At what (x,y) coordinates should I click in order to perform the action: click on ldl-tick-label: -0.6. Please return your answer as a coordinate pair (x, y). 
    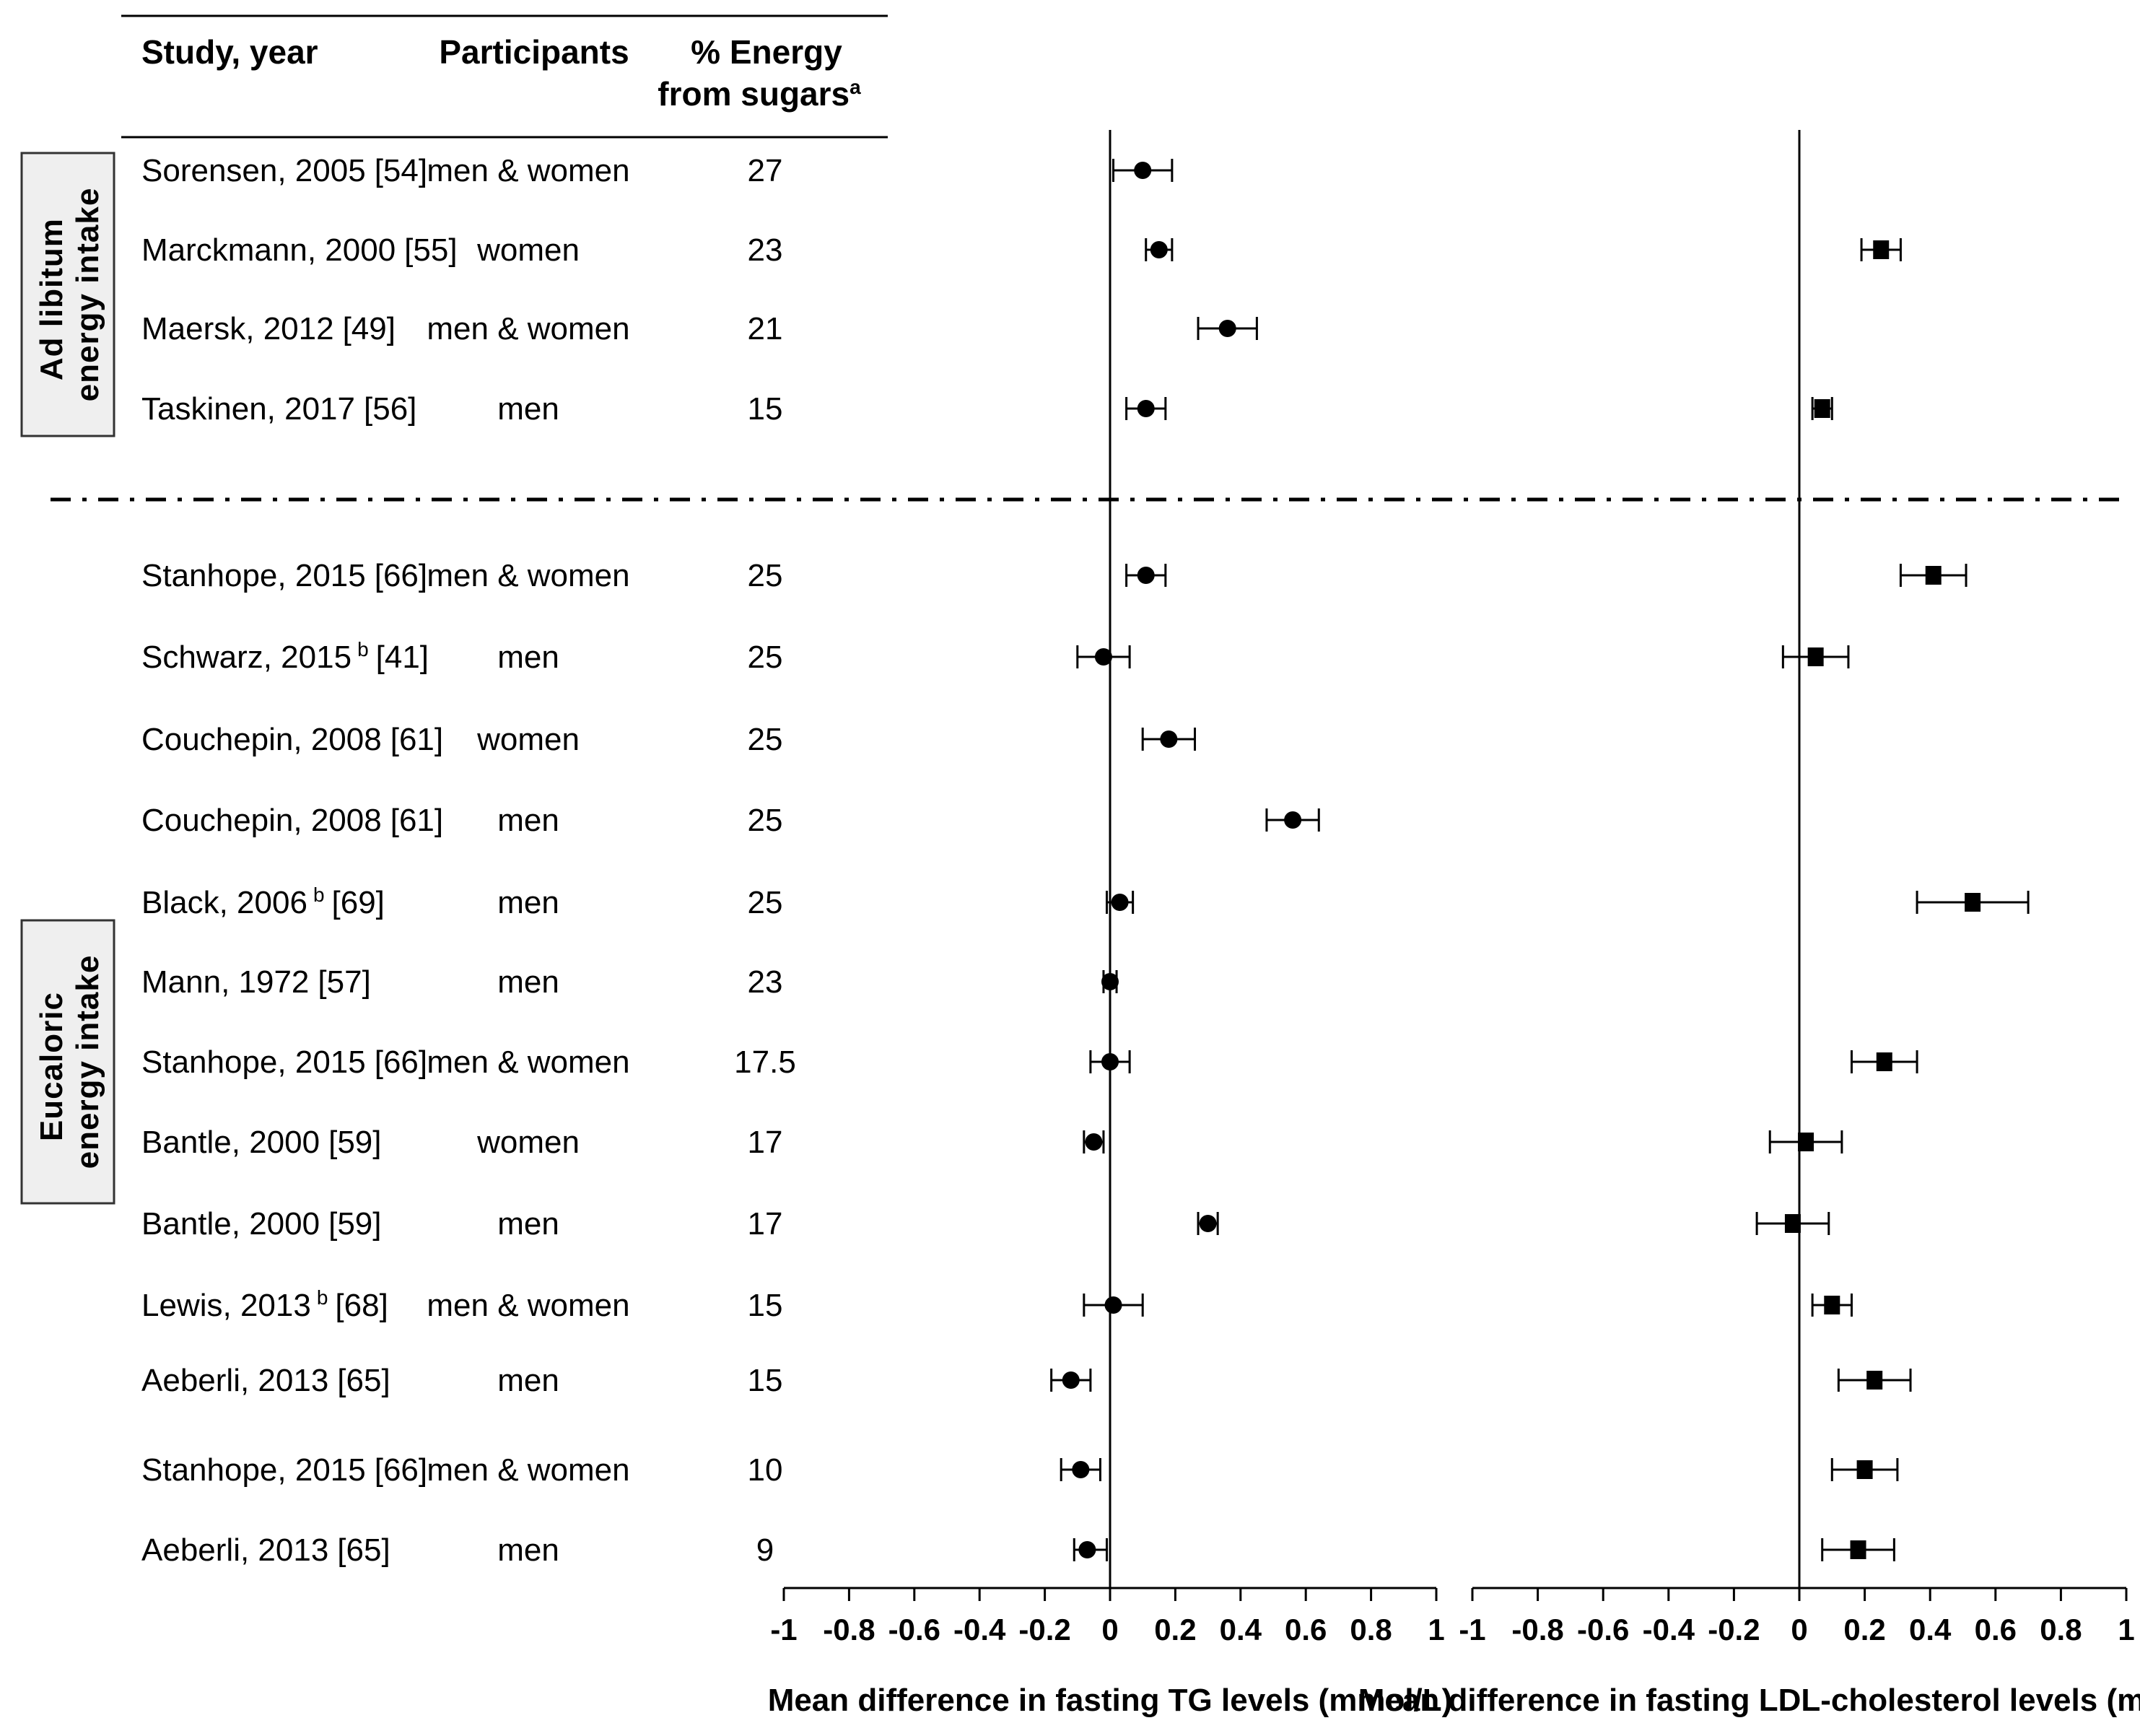
    Looking at the image, I should click on (1603, 1629).